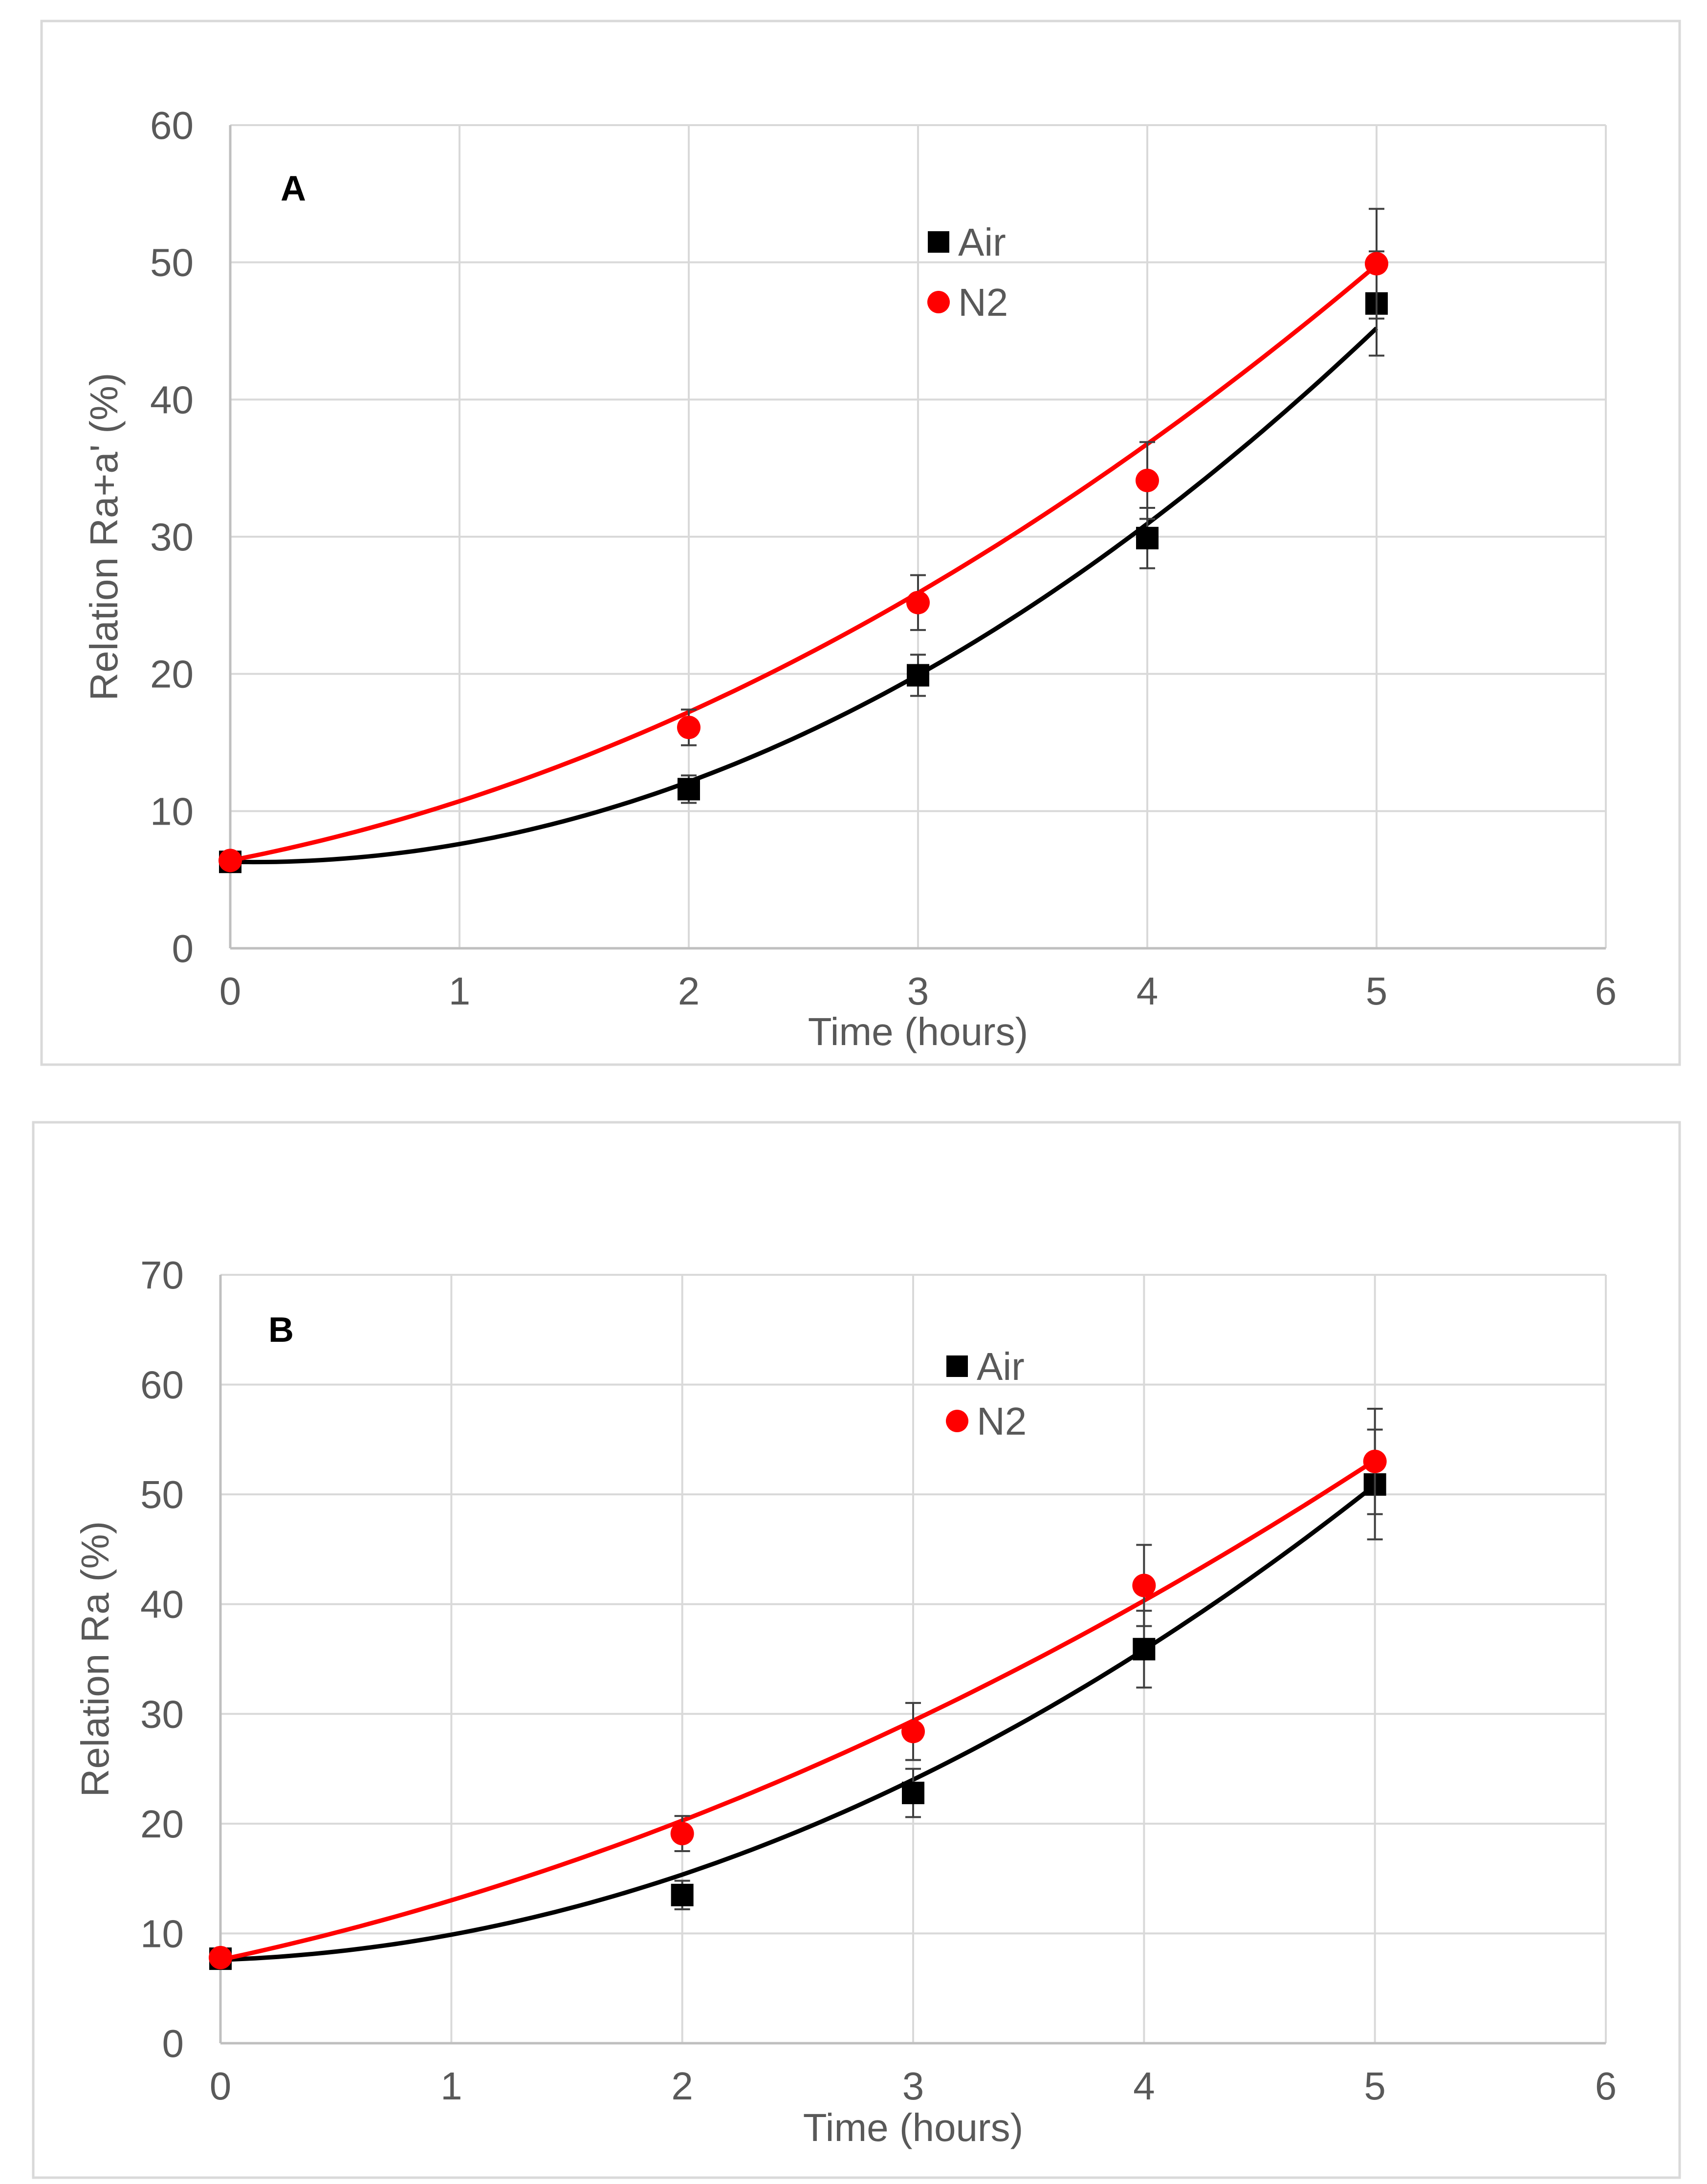  What do you see at coordinates (104, 536) in the screenshot?
I see `y-axis-title: Relation Ra+a' (%)` at bounding box center [104, 536].